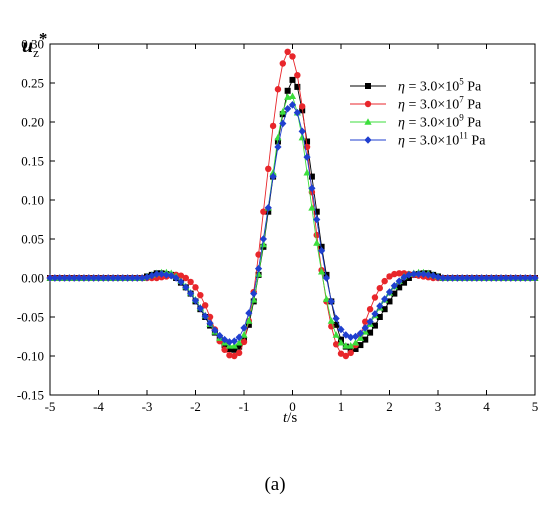  What do you see at coordinates (195, 406) in the screenshot?
I see `x-tick-label: -2` at bounding box center [195, 406].